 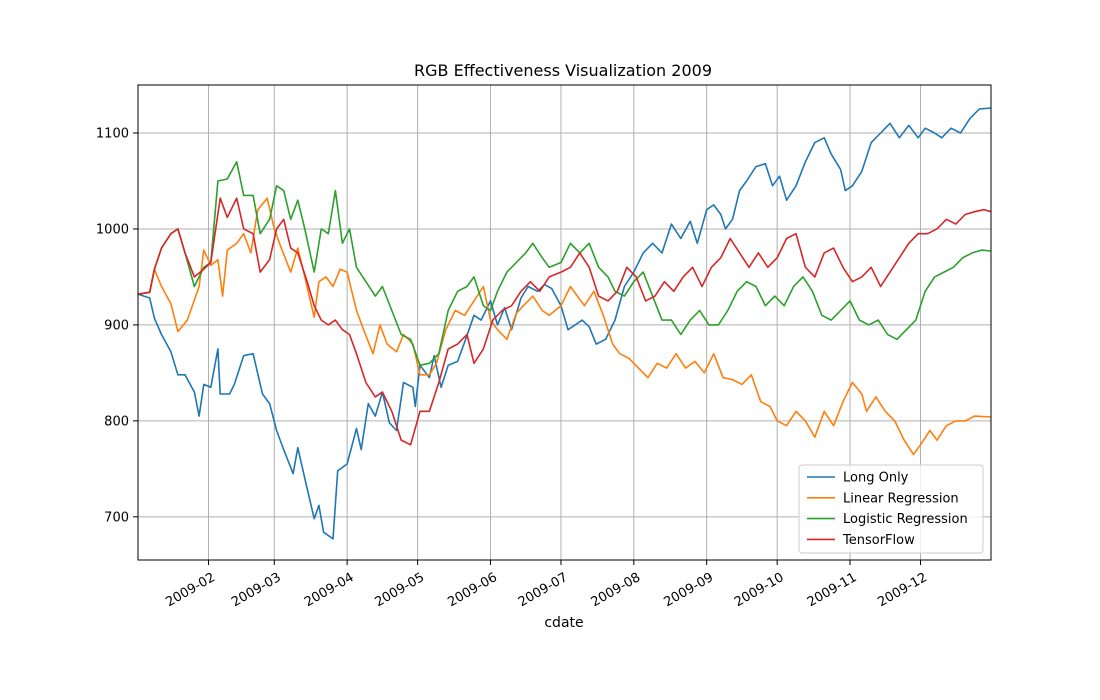 I want to click on legend-label: Logistic Regression, so click(x=905, y=519).